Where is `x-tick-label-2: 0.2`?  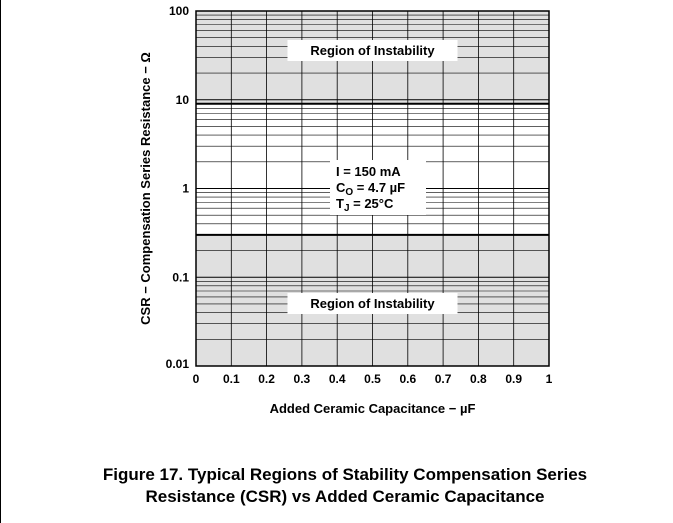 x-tick-label-2: 0.2 is located at coordinates (266, 379).